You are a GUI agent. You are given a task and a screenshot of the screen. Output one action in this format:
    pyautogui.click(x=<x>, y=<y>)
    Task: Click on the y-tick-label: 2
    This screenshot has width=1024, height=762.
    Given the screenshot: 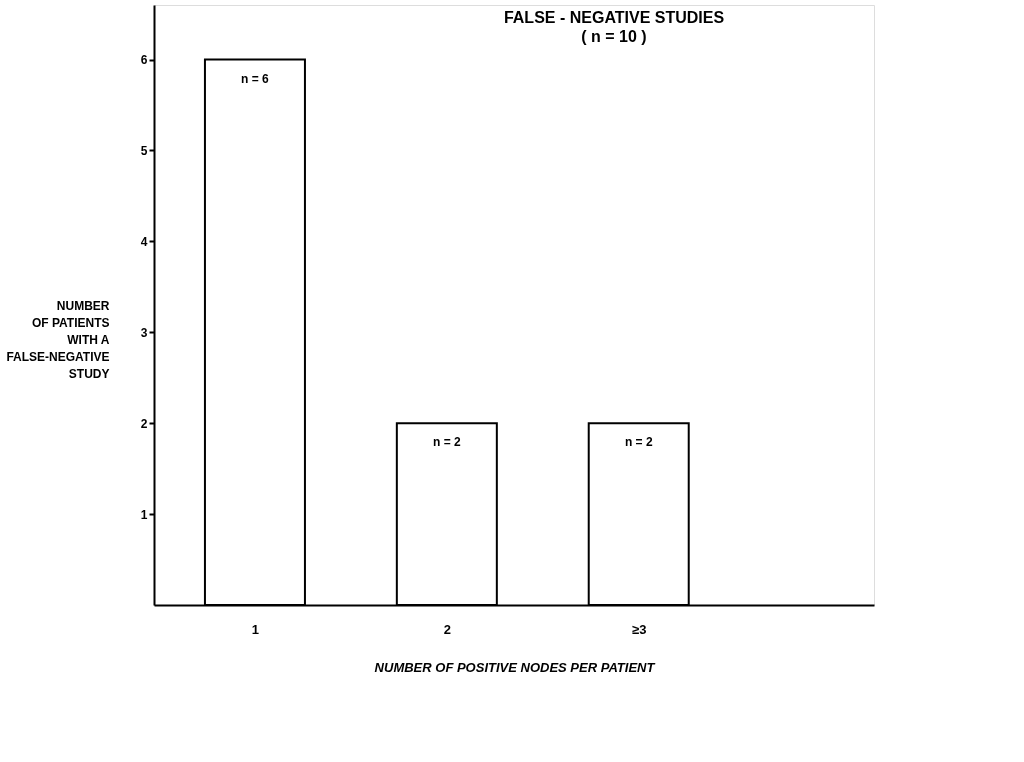 What is the action you would take?
    pyautogui.click(x=144, y=423)
    